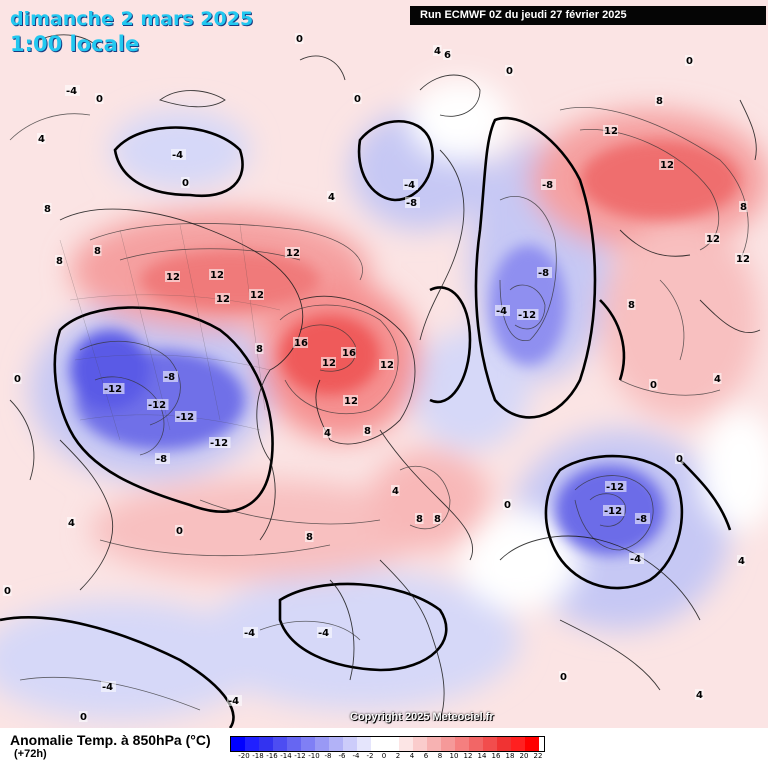 This screenshot has width=768, height=768. I want to click on legend-tick: -8, so click(328, 756).